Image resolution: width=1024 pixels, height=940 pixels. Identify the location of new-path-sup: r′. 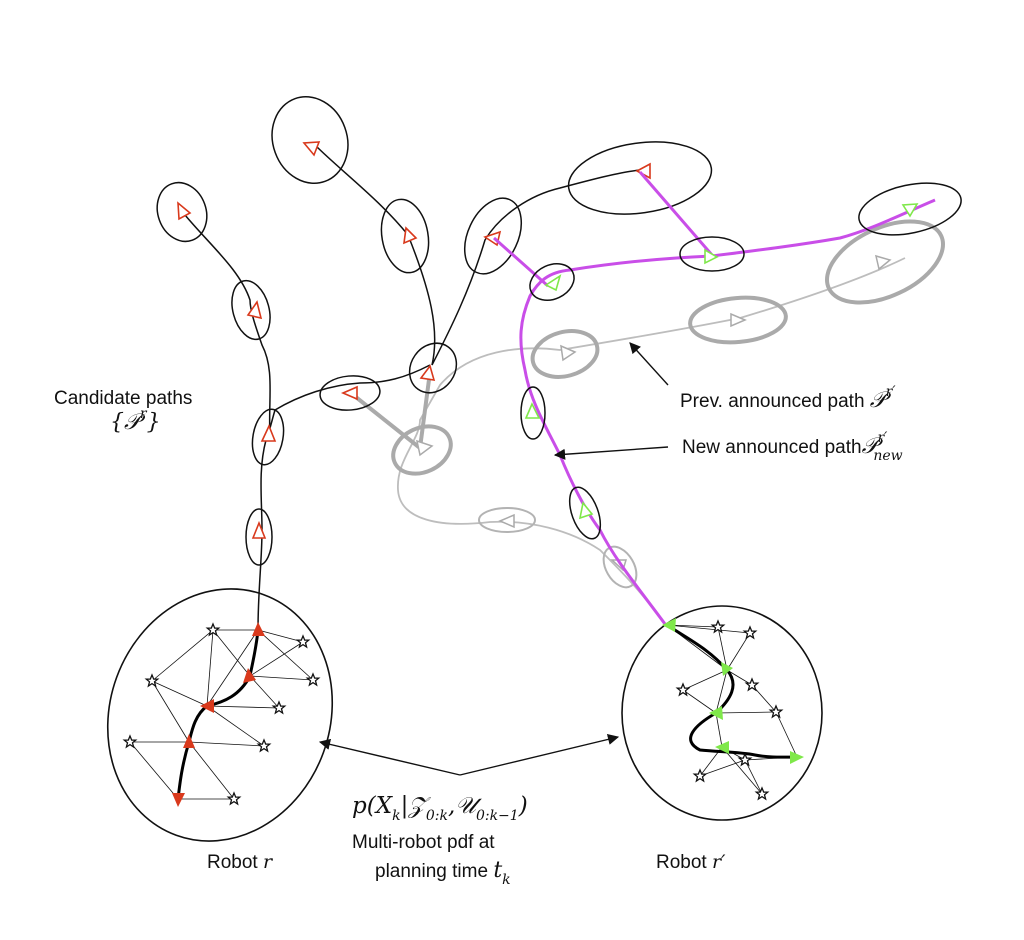
(882, 438).